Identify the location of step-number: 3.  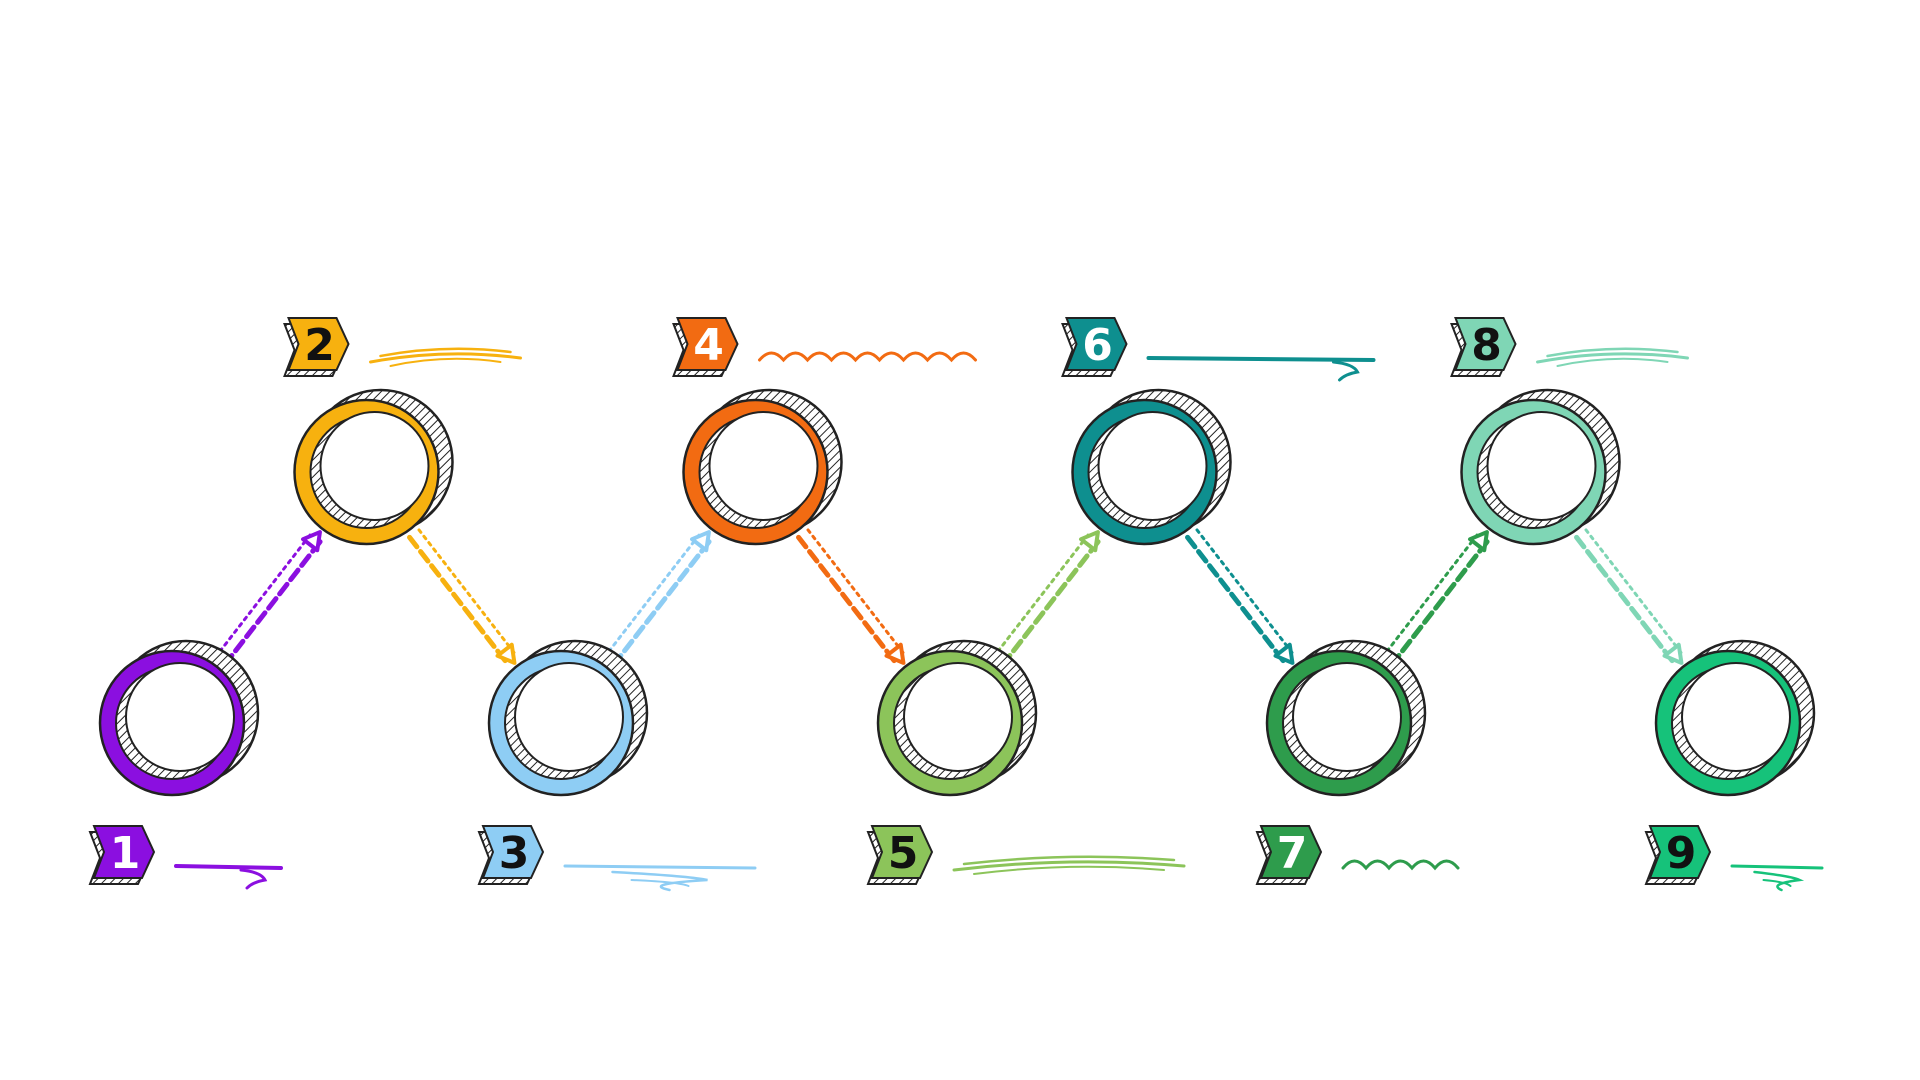
(514, 853).